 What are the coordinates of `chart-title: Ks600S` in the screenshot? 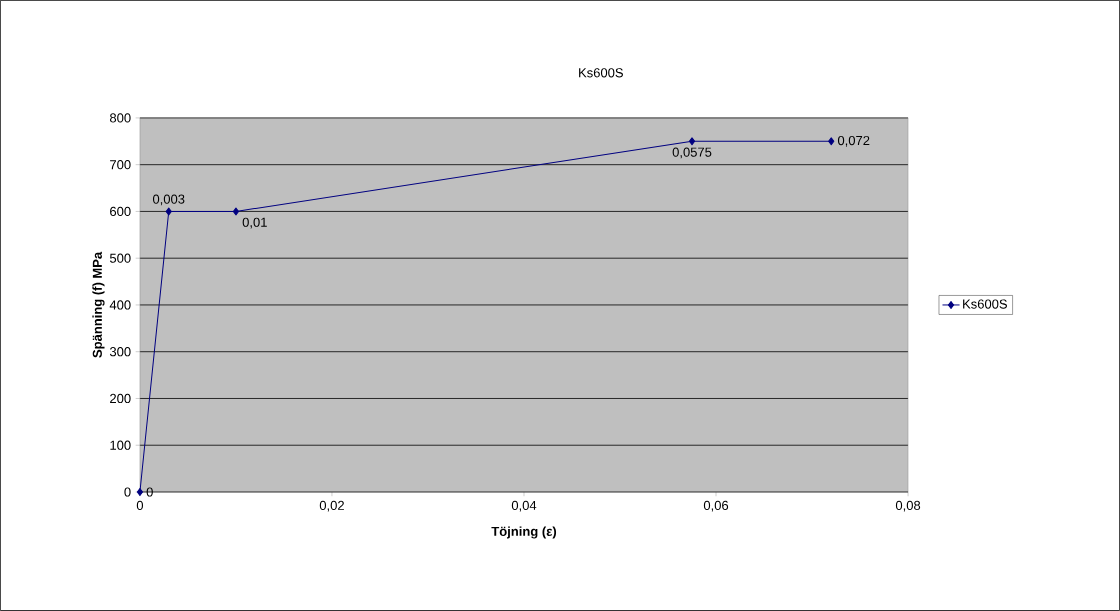 It's located at (601, 73).